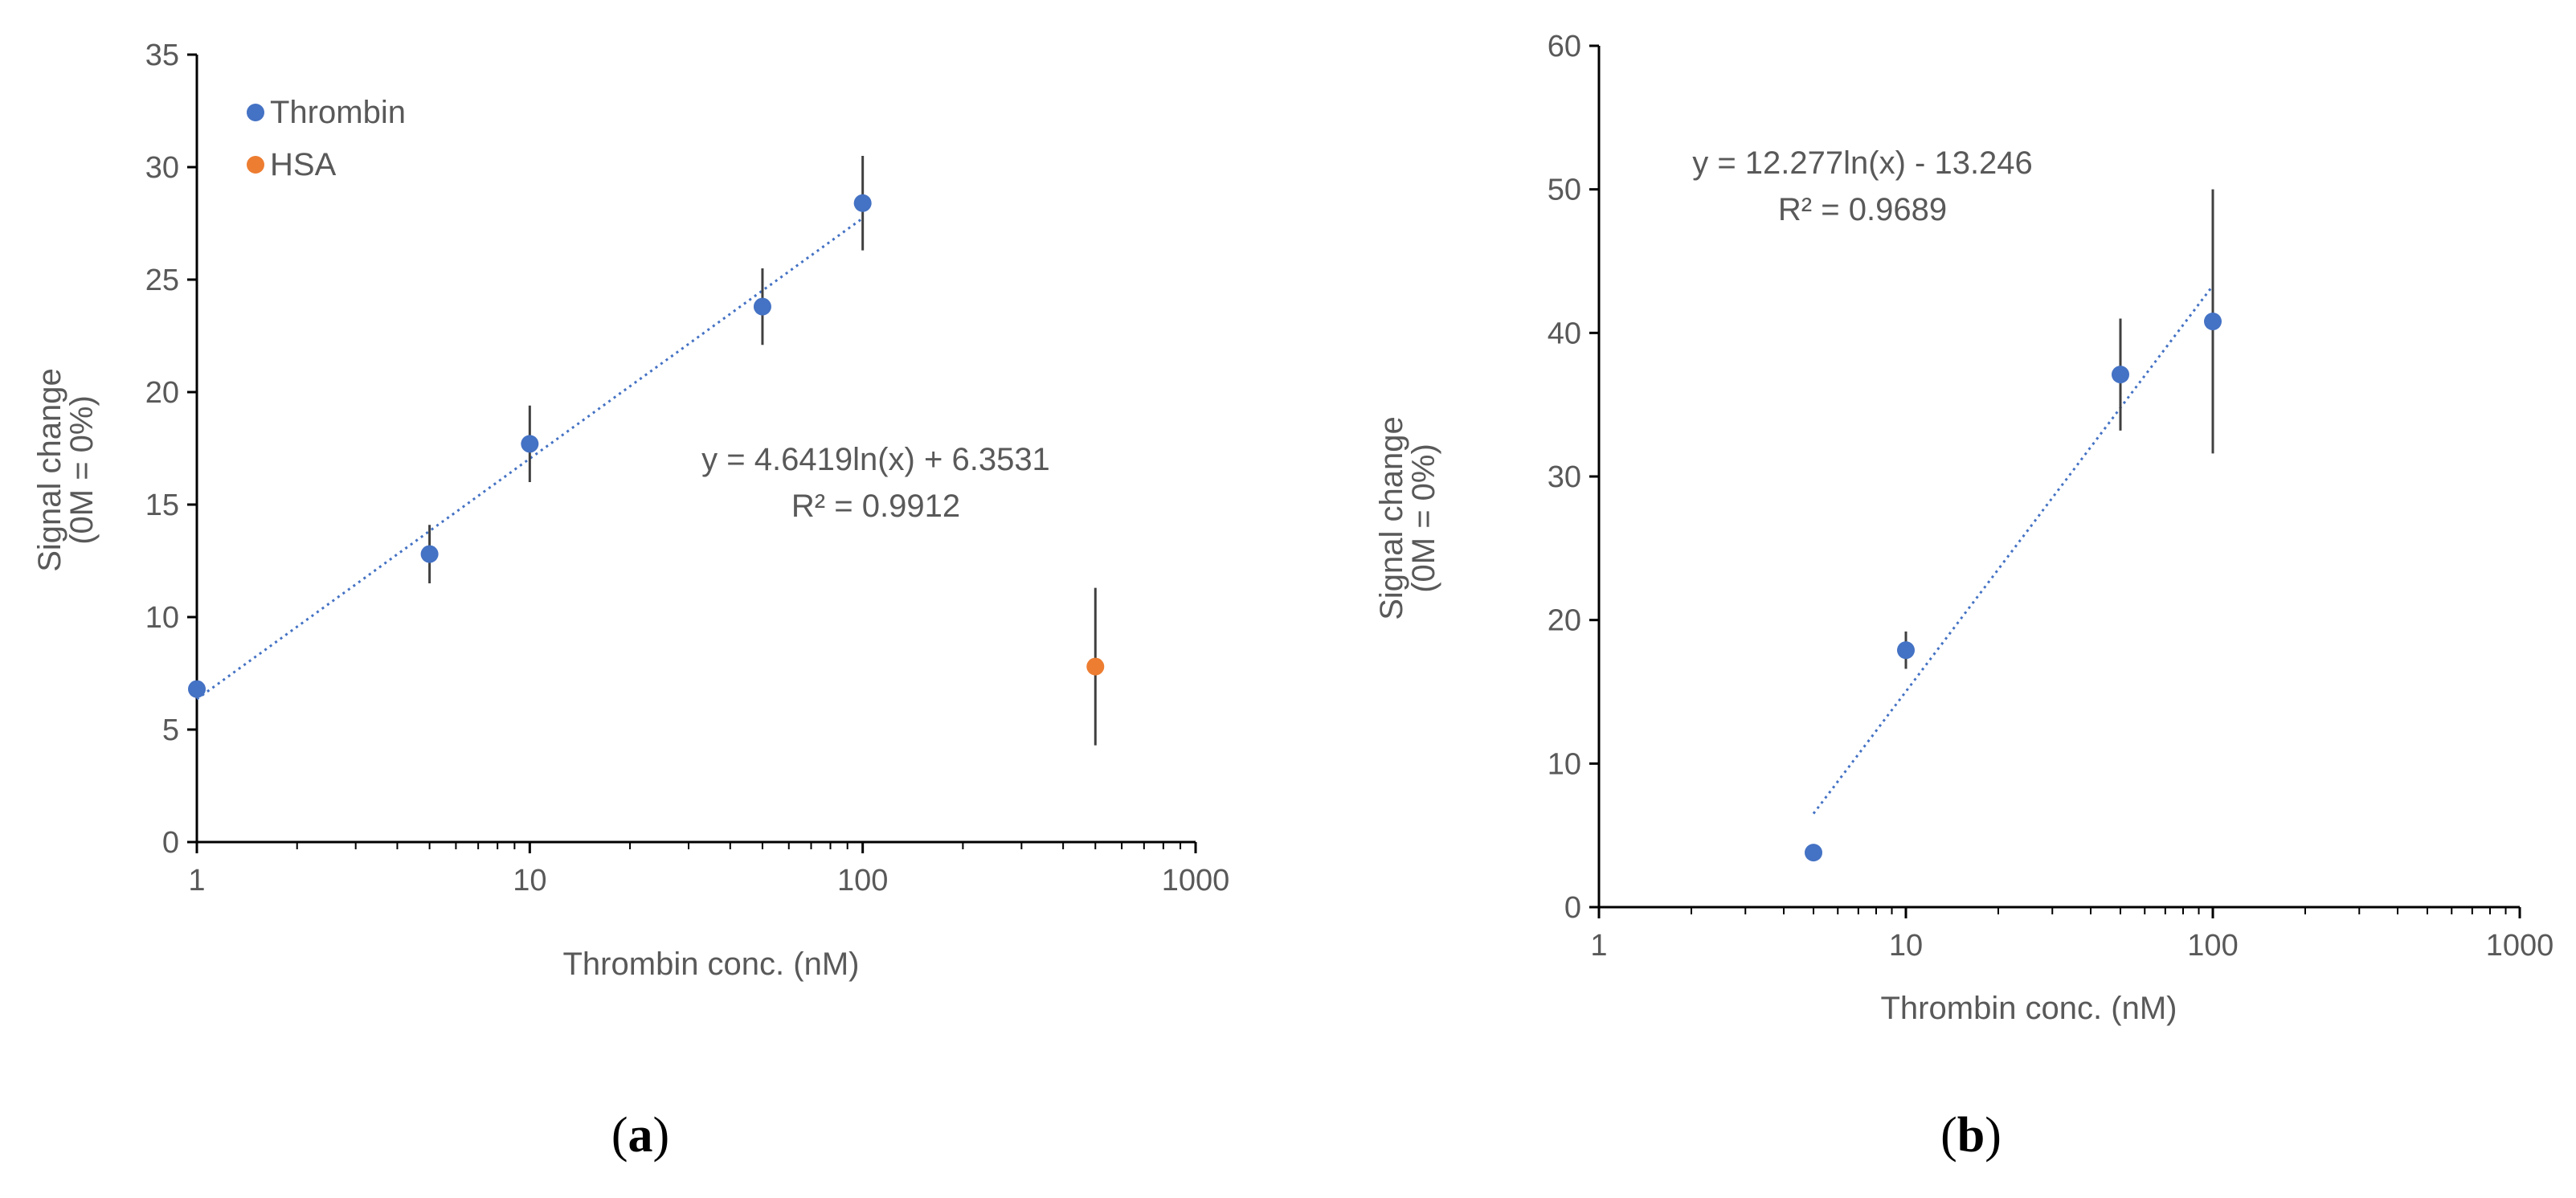 Image resolution: width=2576 pixels, height=1198 pixels. Describe the element at coordinates (711, 964) in the screenshot. I see `panel-a-x-axis-title: Thrombin conc. (nM)` at that location.